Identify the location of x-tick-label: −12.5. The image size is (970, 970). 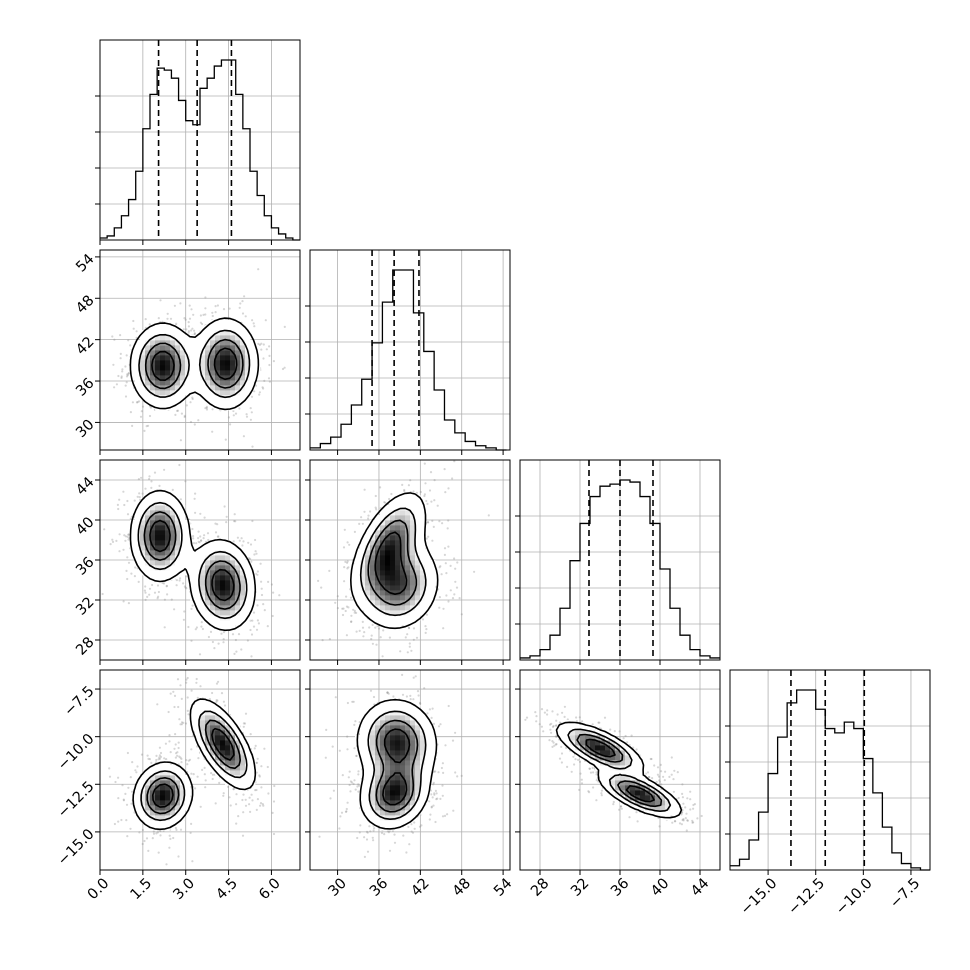
(806, 896).